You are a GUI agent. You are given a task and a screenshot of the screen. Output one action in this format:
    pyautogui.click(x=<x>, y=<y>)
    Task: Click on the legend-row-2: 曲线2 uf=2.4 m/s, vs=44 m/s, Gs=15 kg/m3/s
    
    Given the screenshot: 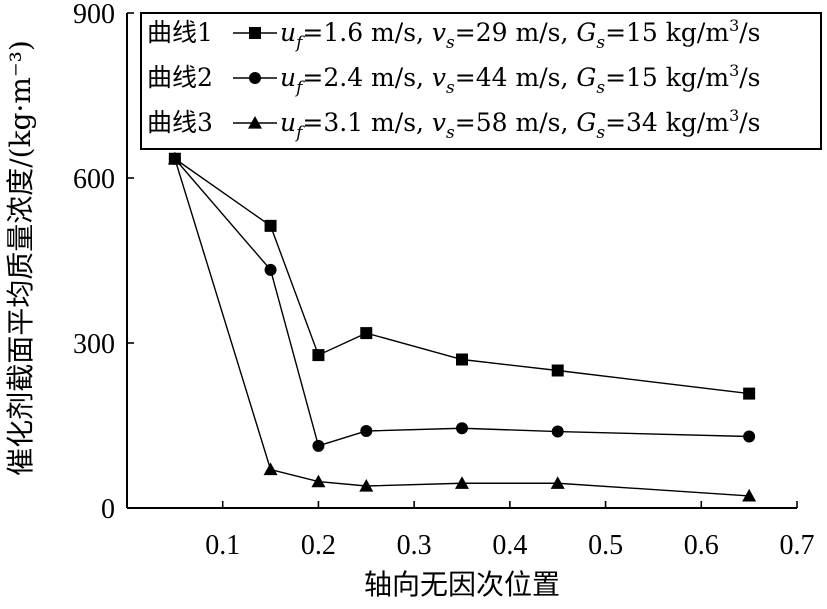 What is the action you would take?
    pyautogui.click(x=454, y=79)
    